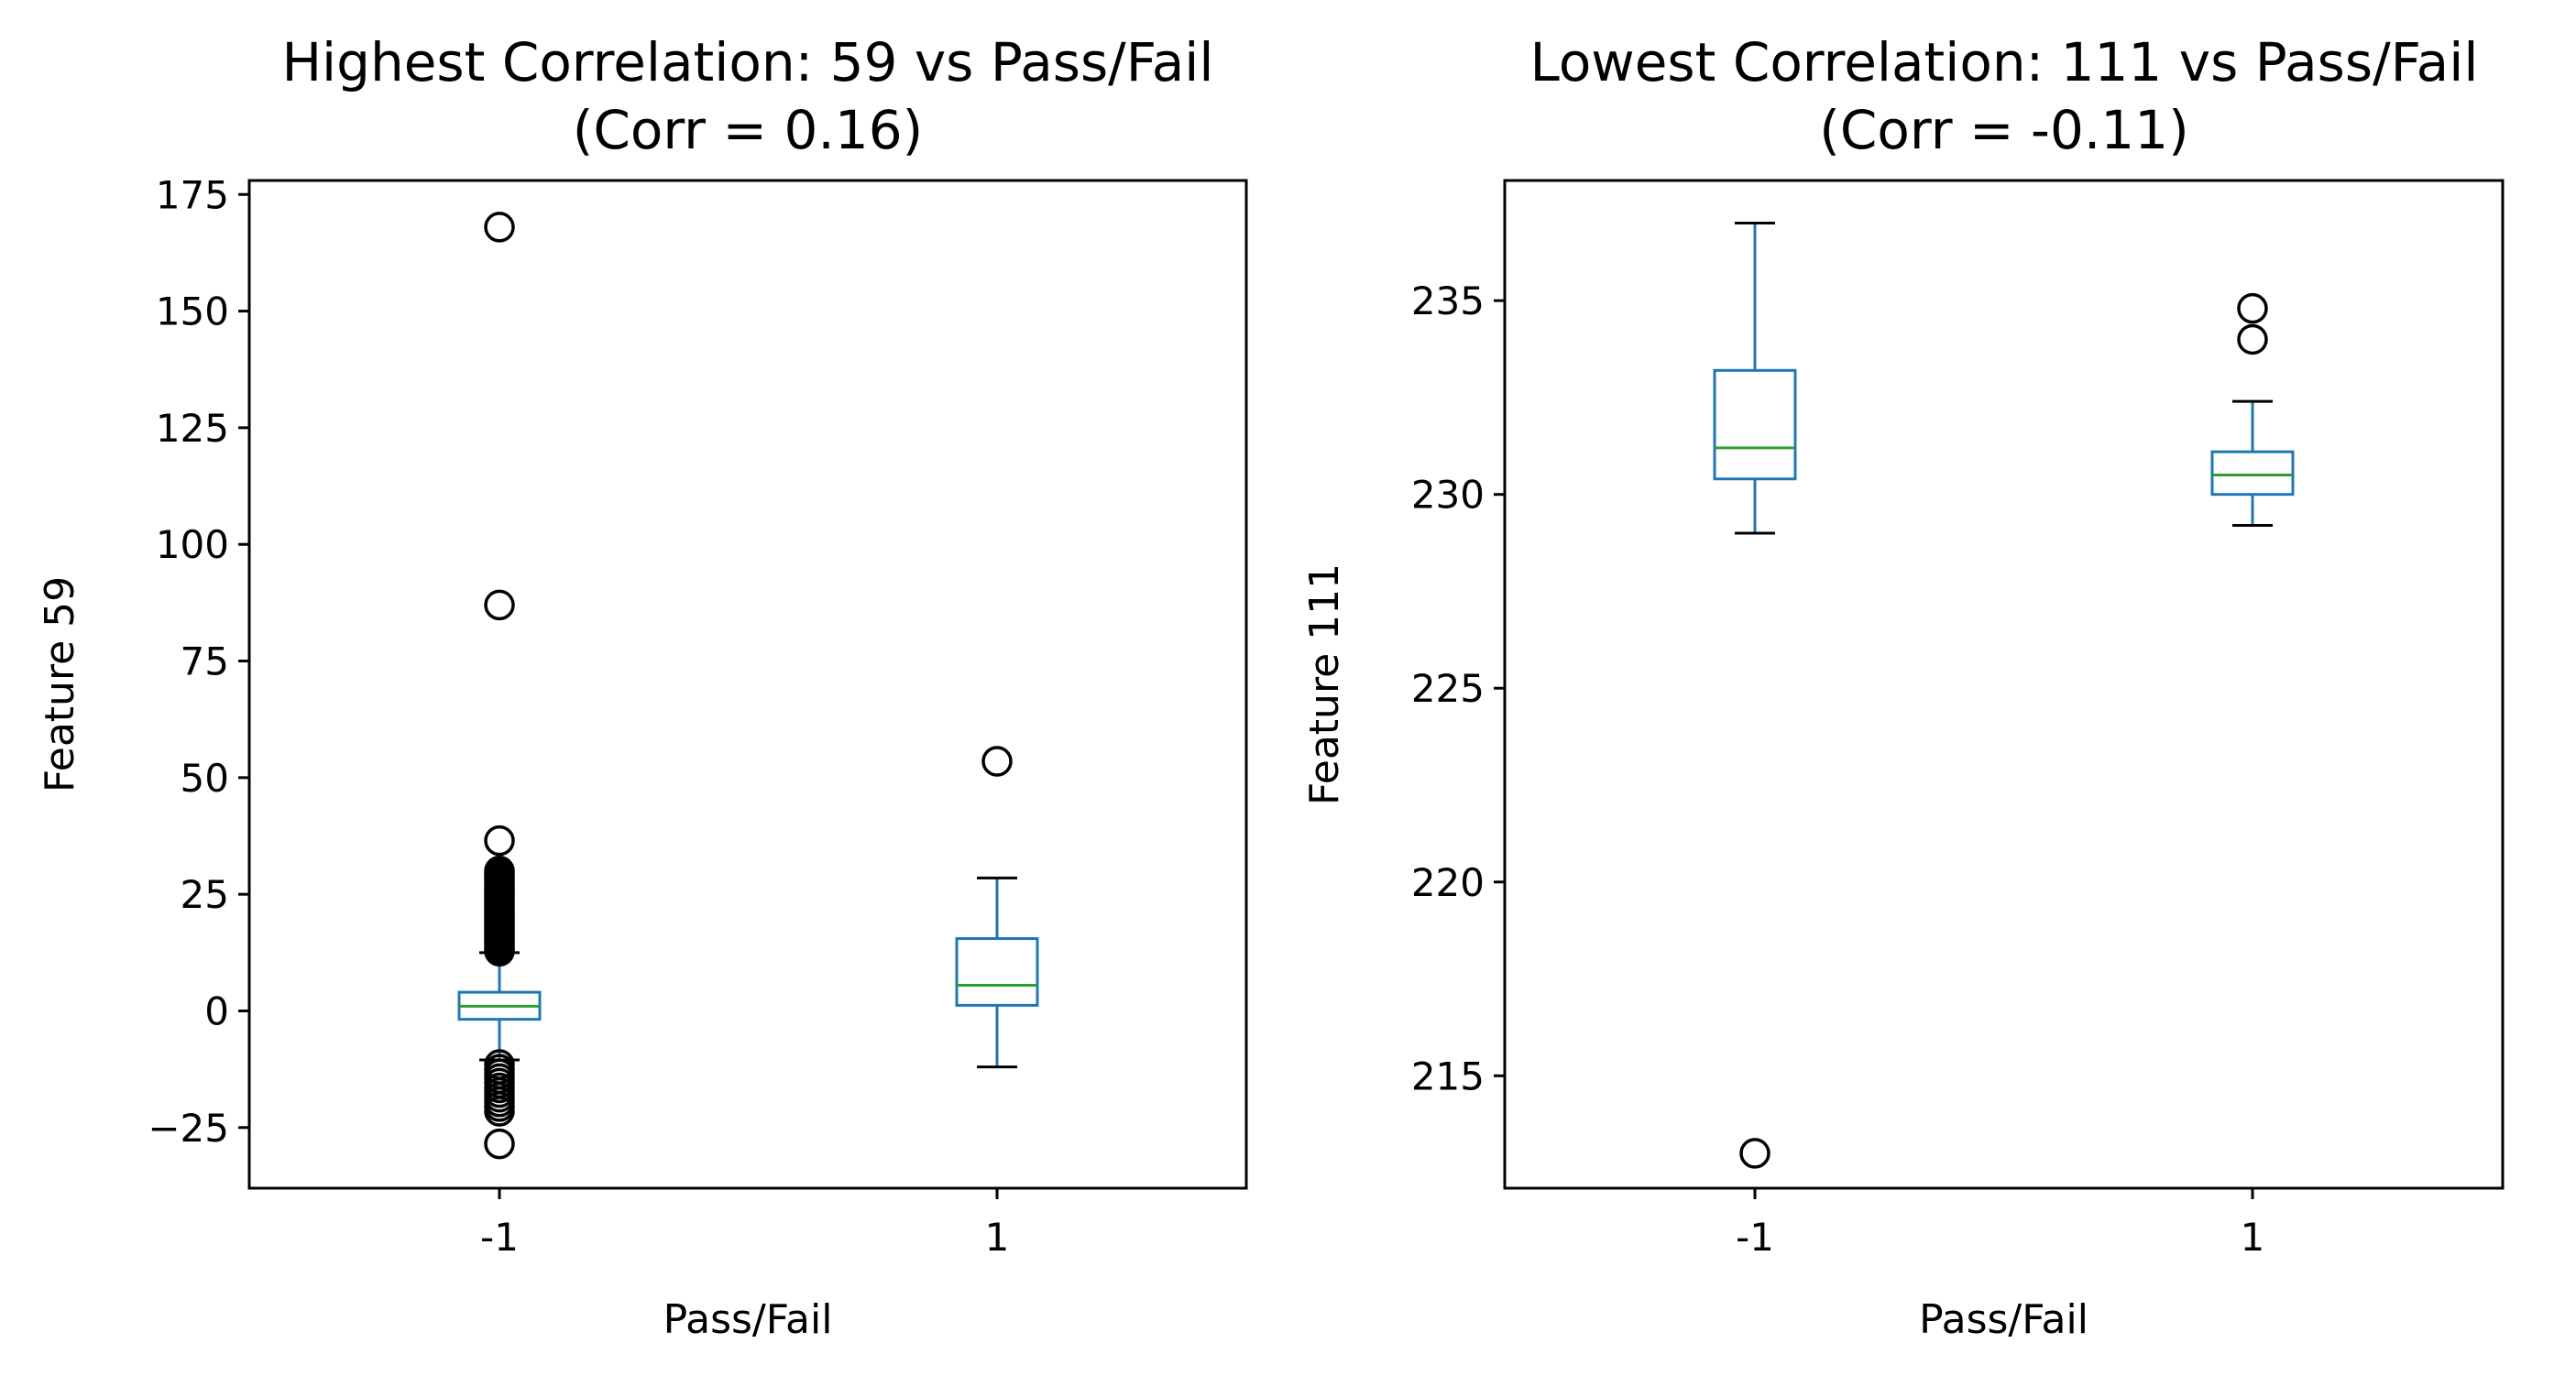 The width and height of the screenshot is (2576, 1376). I want to click on y-tick-label: −25, so click(188, 1128).